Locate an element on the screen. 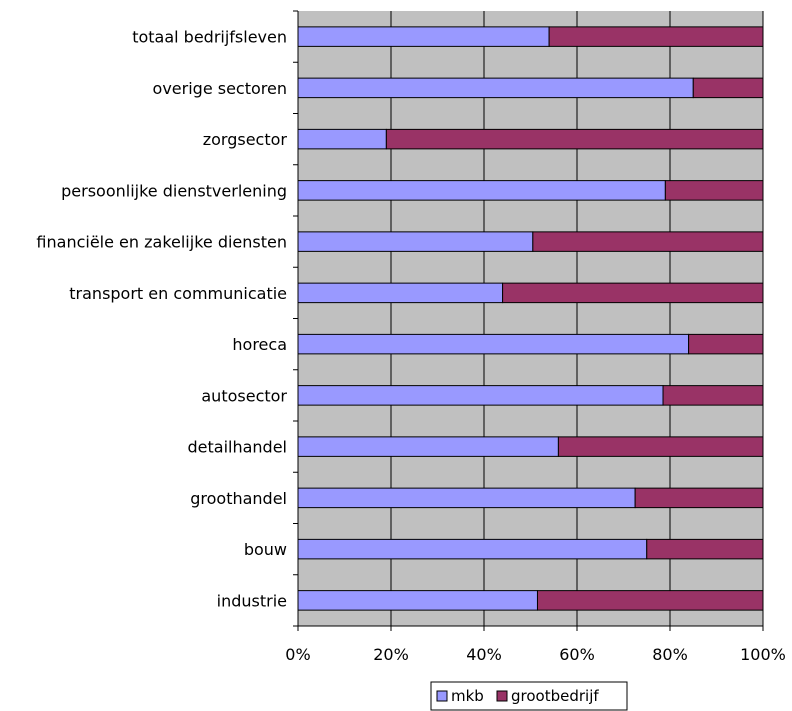 This screenshot has height=711, width=792. legend-box is located at coordinates (529, 696).